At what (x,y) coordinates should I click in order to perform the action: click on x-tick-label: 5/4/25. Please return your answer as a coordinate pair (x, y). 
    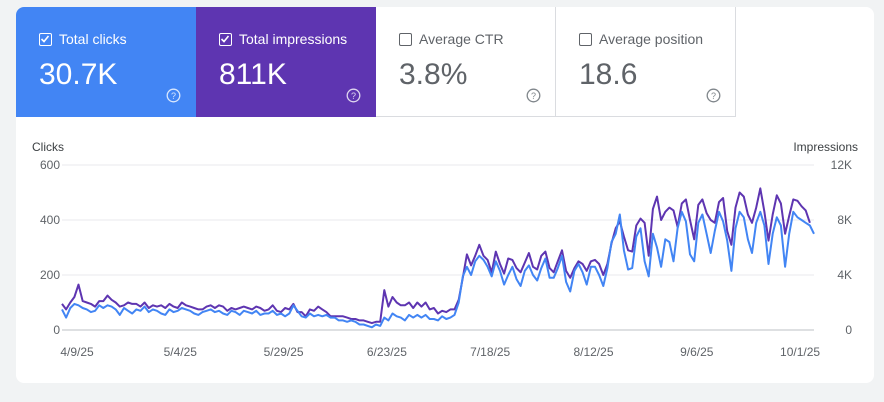
    Looking at the image, I should click on (181, 352).